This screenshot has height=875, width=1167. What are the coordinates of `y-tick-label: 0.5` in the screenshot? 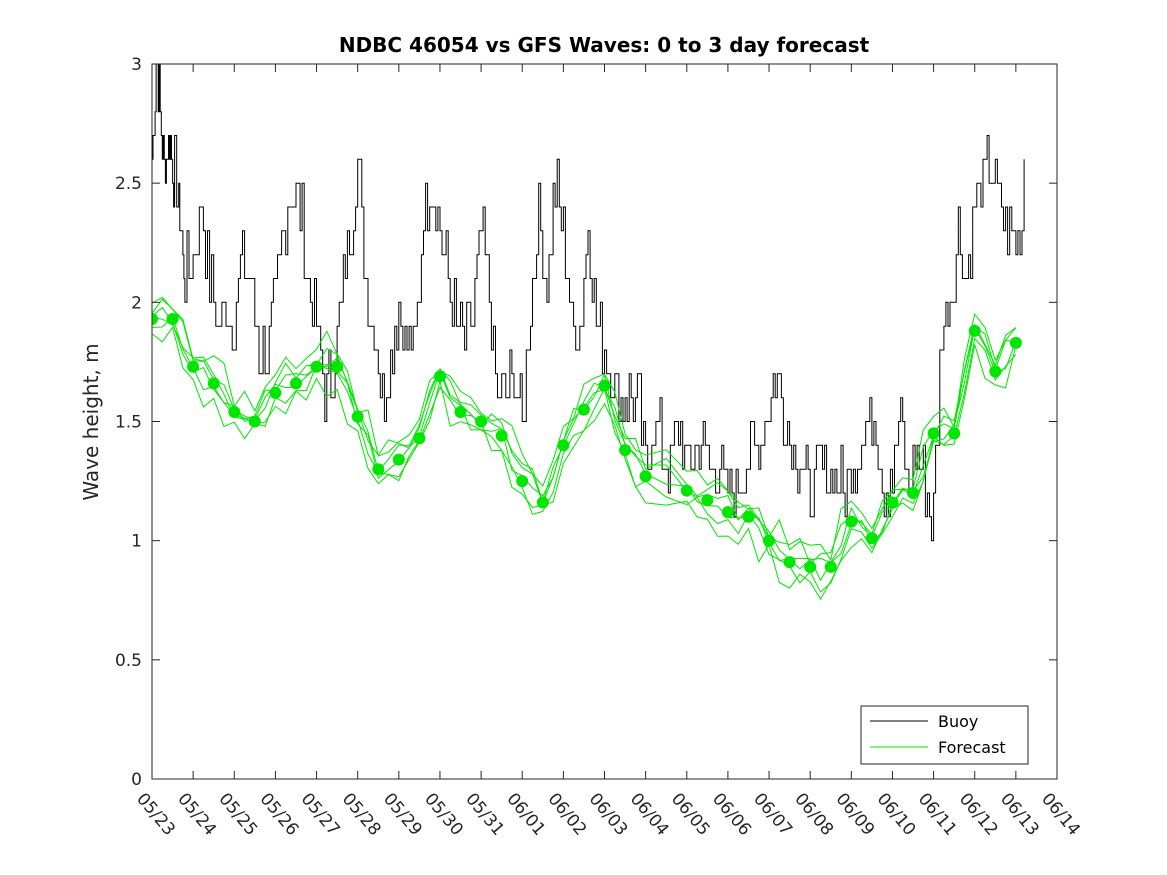 It's located at (128, 661).